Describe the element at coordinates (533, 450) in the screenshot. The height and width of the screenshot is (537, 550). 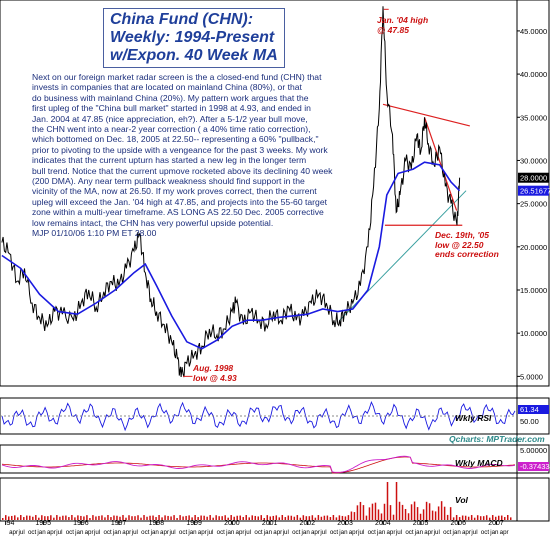
I see `macd-level-label: 5.00000` at that location.